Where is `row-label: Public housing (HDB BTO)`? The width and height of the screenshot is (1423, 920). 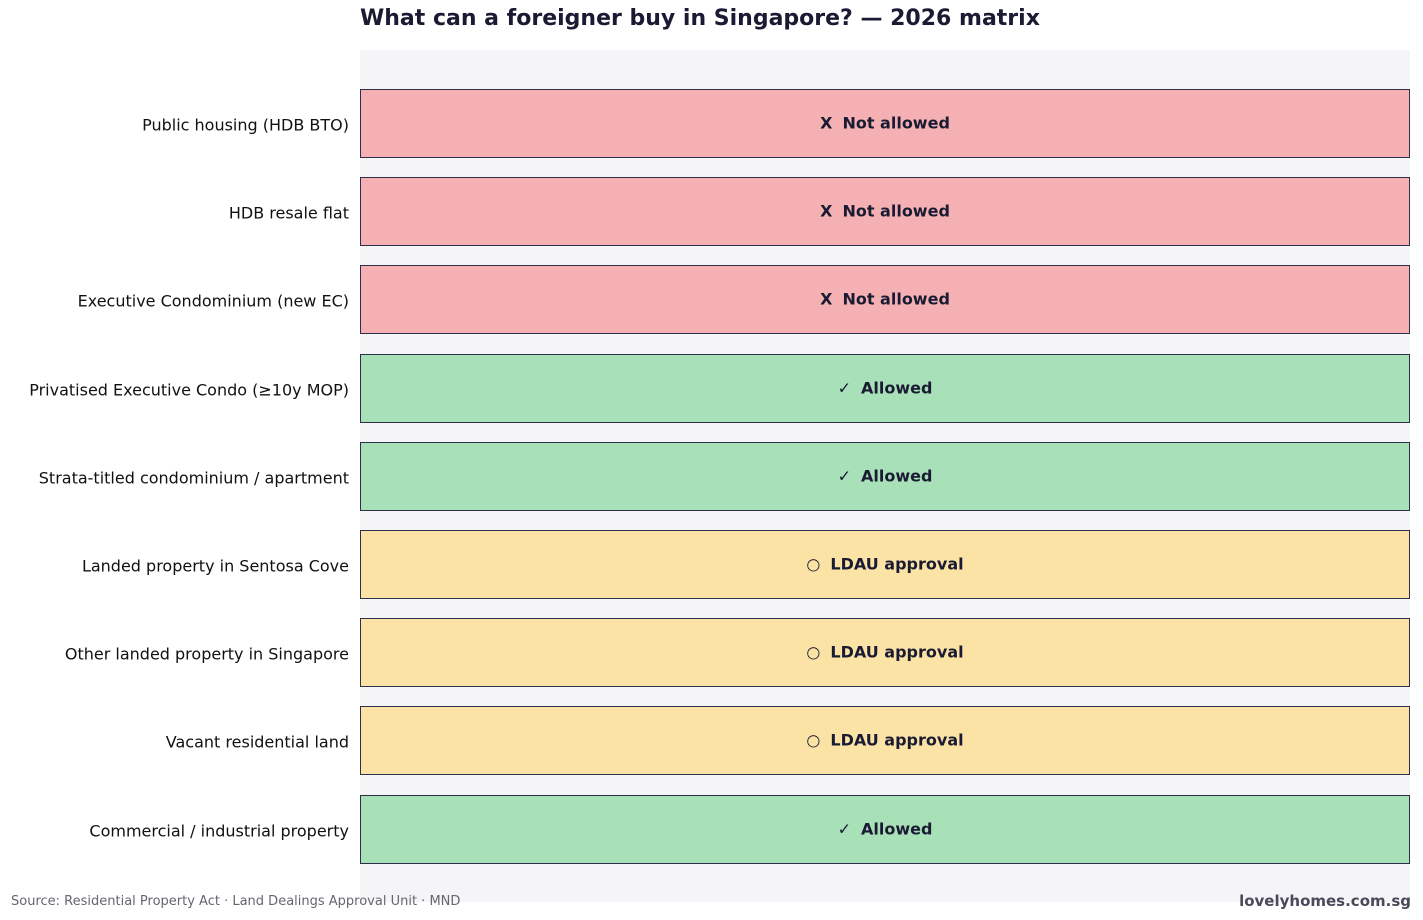
row-label: Public housing (HDB BTO) is located at coordinates (245, 125).